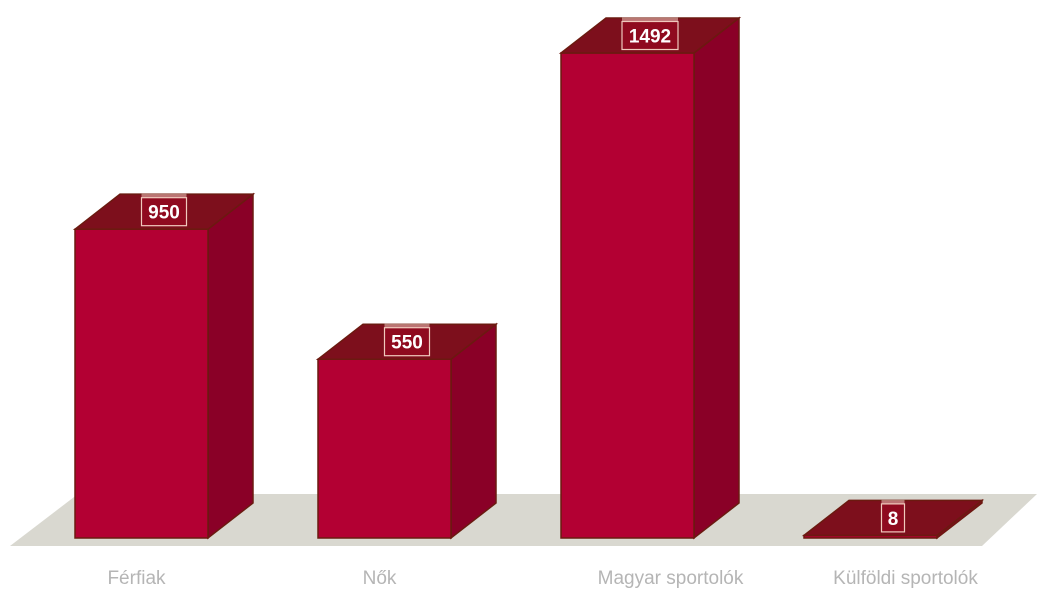 The height and width of the screenshot is (590, 1037). I want to click on data-label-text: 550, so click(407, 343).